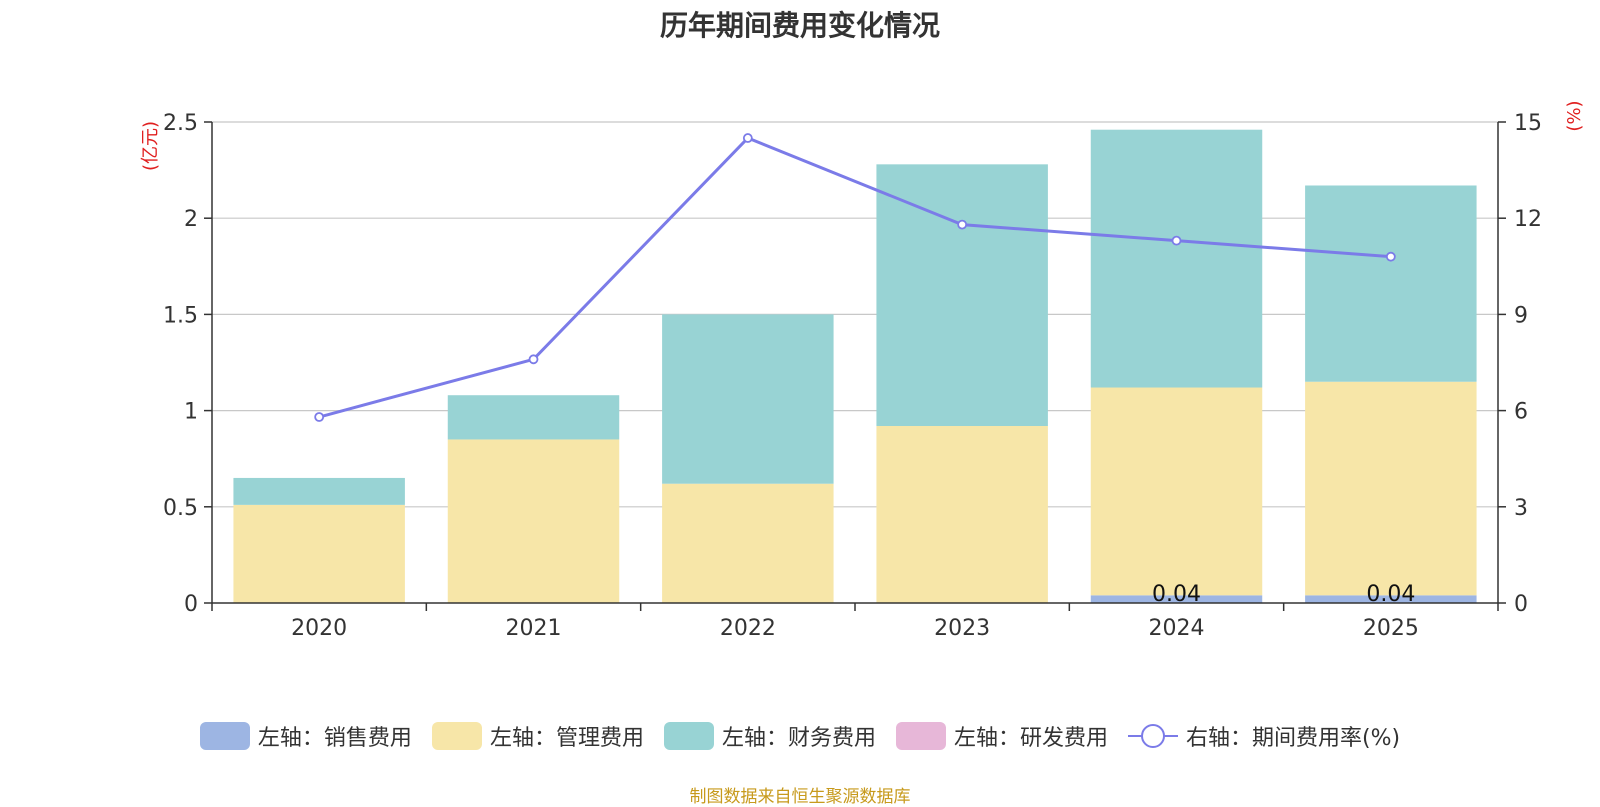  What do you see at coordinates (1528, 123) in the screenshot?
I see `right-tick-label: 15` at bounding box center [1528, 123].